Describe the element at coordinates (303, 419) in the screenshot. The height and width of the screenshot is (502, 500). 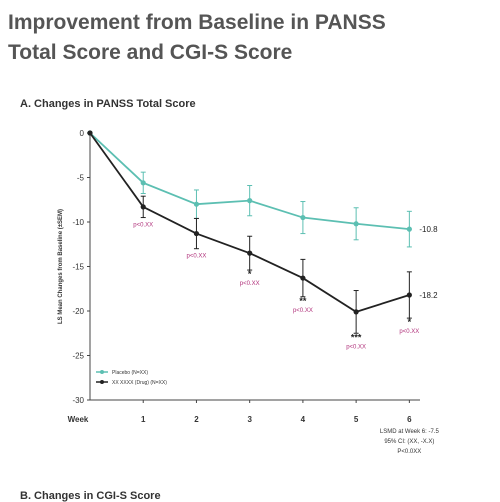
I see `x-tick-label: 4` at that location.